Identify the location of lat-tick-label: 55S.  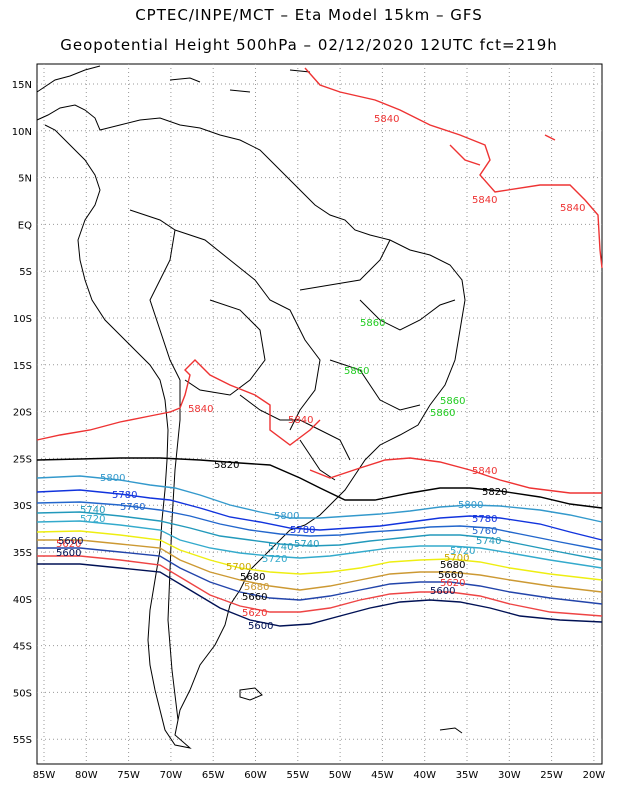
(22, 740).